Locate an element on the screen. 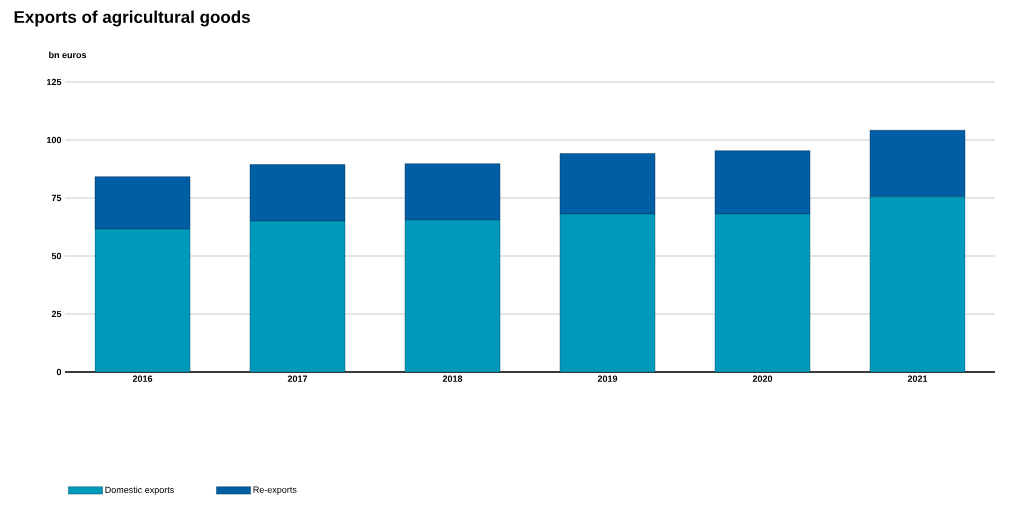 The width and height of the screenshot is (1015, 517). x-tick-label: 2017 is located at coordinates (297, 378).